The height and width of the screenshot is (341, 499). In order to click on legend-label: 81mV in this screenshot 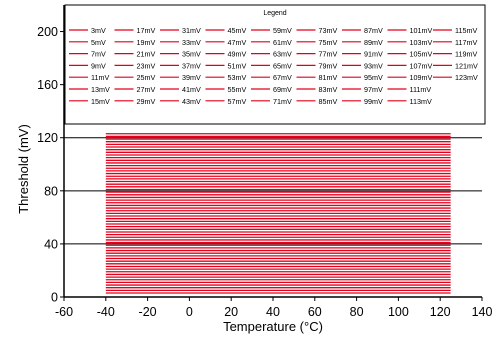, I will do `click(328, 77)`.